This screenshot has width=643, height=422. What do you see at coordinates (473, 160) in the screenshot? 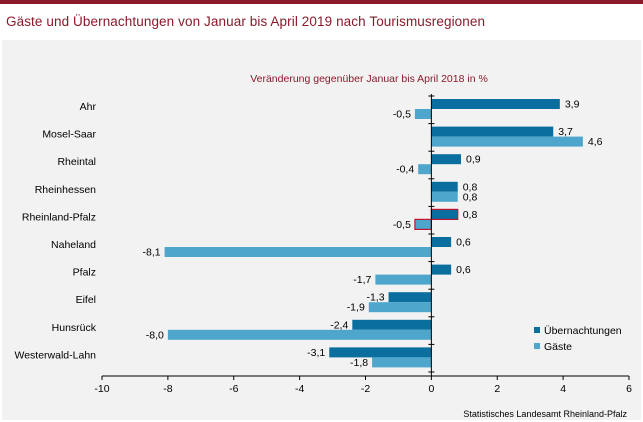
I see `value-label: 0,9` at bounding box center [473, 160].